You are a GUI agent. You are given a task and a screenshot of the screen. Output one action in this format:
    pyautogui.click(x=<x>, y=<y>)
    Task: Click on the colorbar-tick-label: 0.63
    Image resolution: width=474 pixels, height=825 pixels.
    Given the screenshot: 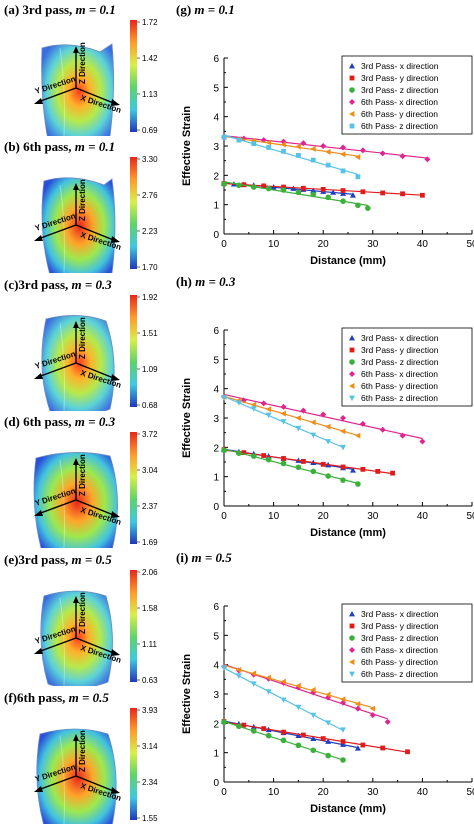 What is the action you would take?
    pyautogui.click(x=150, y=680)
    